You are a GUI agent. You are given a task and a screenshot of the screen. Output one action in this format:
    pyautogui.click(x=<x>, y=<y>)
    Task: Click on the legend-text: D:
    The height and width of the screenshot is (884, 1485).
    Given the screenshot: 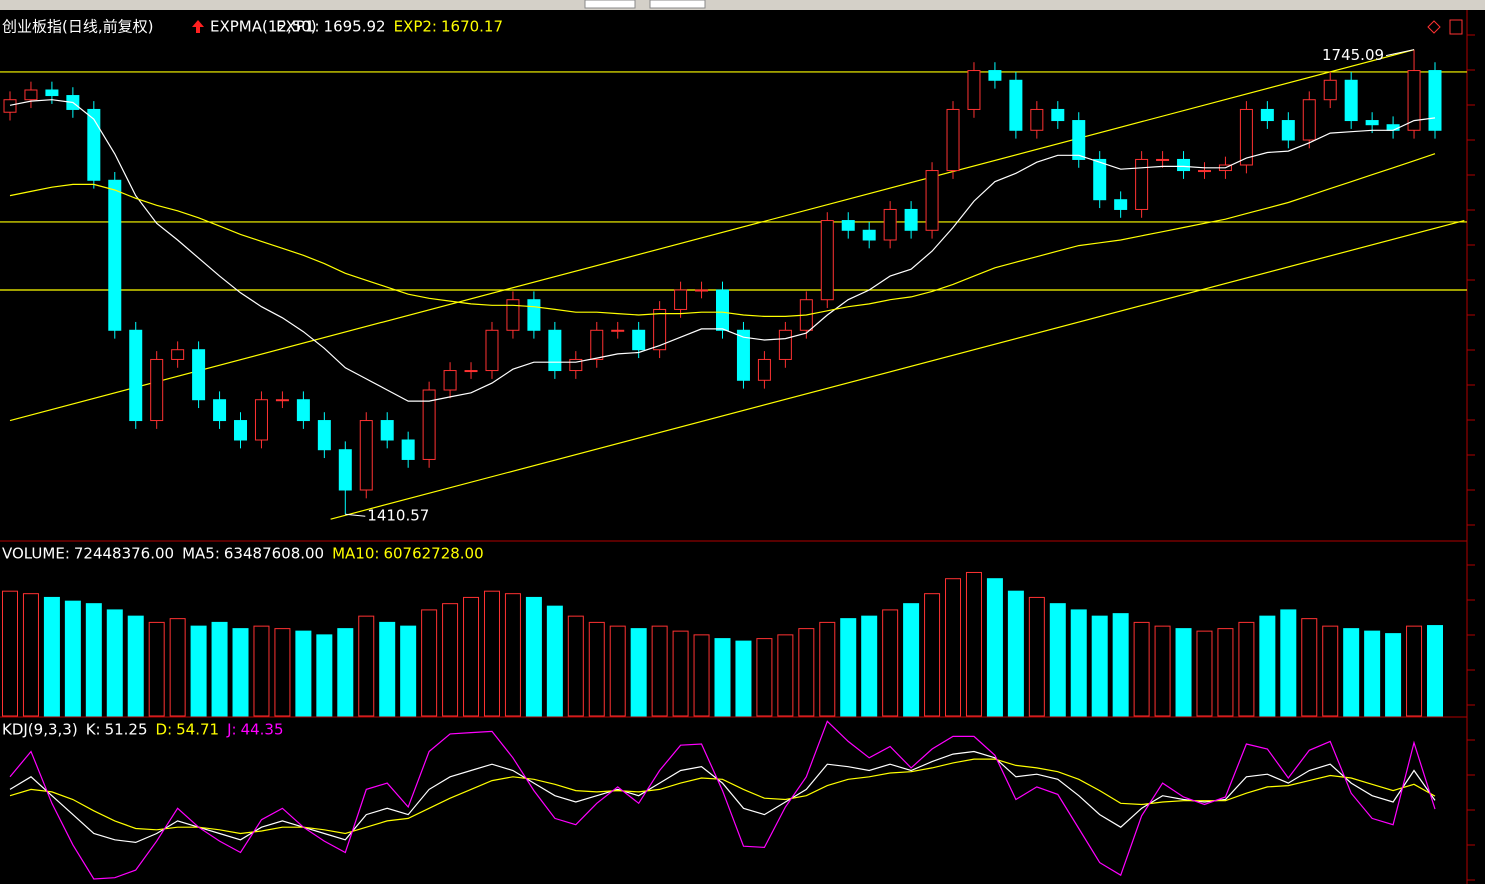 What is the action you would take?
    pyautogui.click(x=164, y=730)
    